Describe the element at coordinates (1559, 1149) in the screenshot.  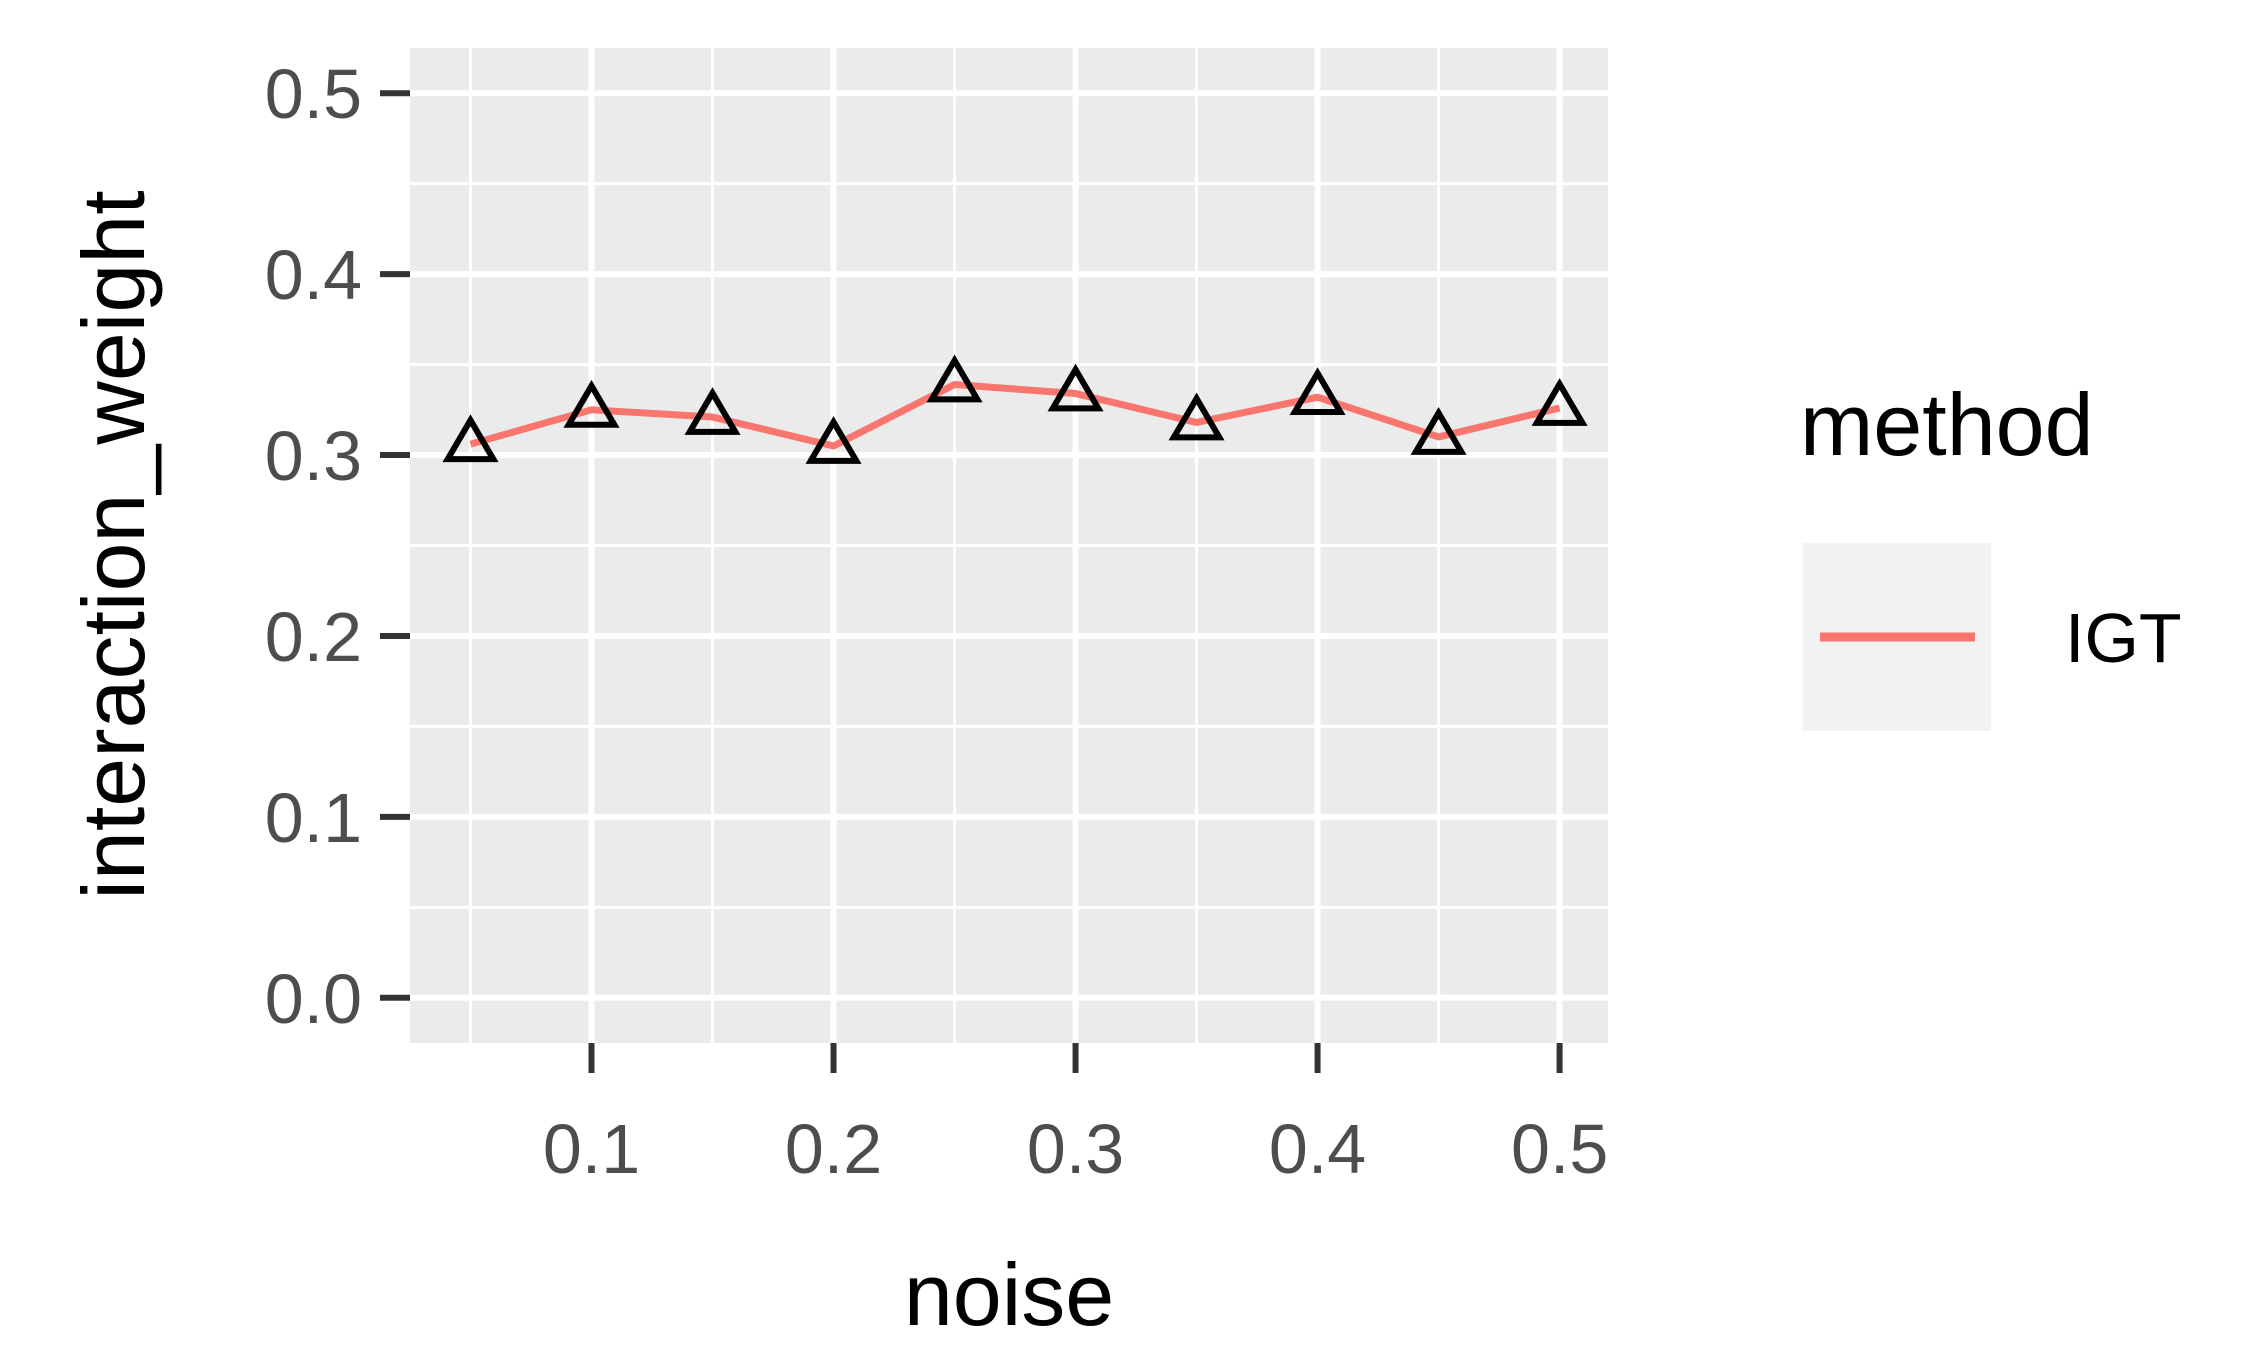
I see `x-tick-label: 0.5` at that location.